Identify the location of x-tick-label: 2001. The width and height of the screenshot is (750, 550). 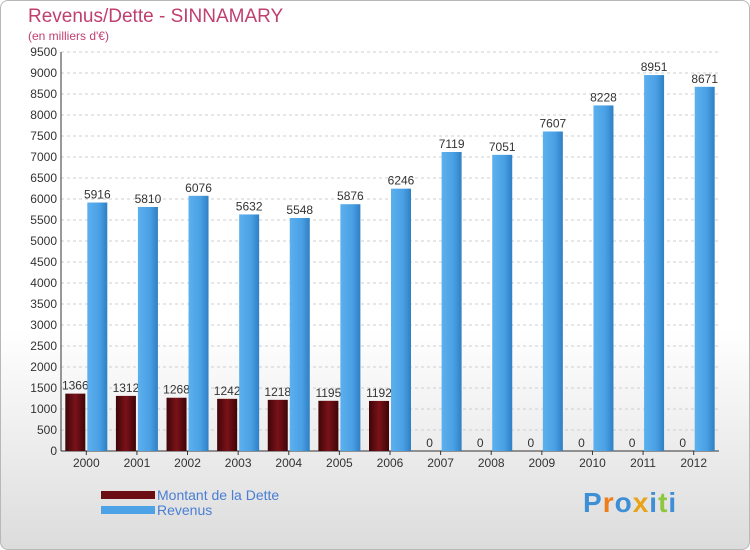
(137, 463).